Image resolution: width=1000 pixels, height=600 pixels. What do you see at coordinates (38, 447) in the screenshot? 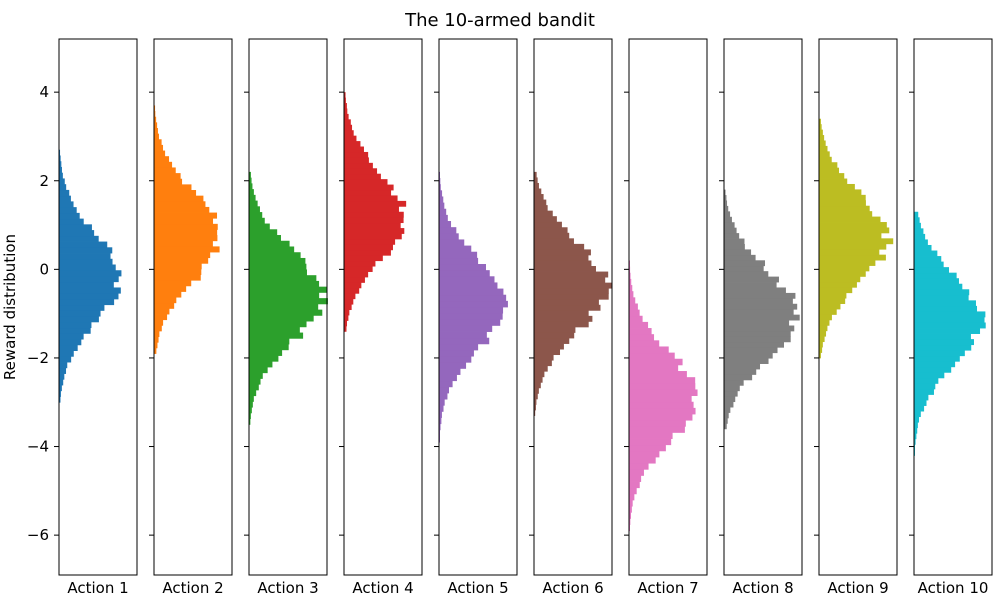
I see `y-tick-label: −4` at bounding box center [38, 447].